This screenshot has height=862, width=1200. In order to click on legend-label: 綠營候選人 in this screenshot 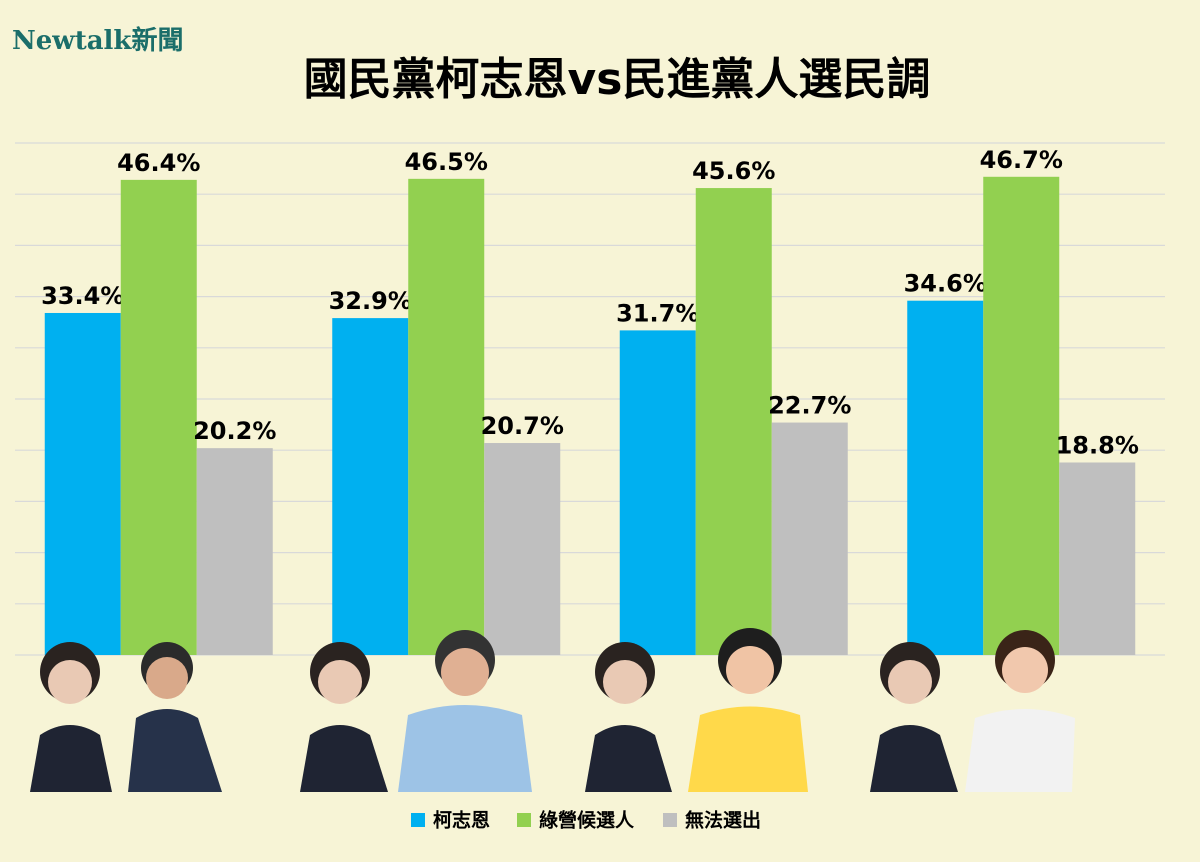, I will do `click(587, 820)`.